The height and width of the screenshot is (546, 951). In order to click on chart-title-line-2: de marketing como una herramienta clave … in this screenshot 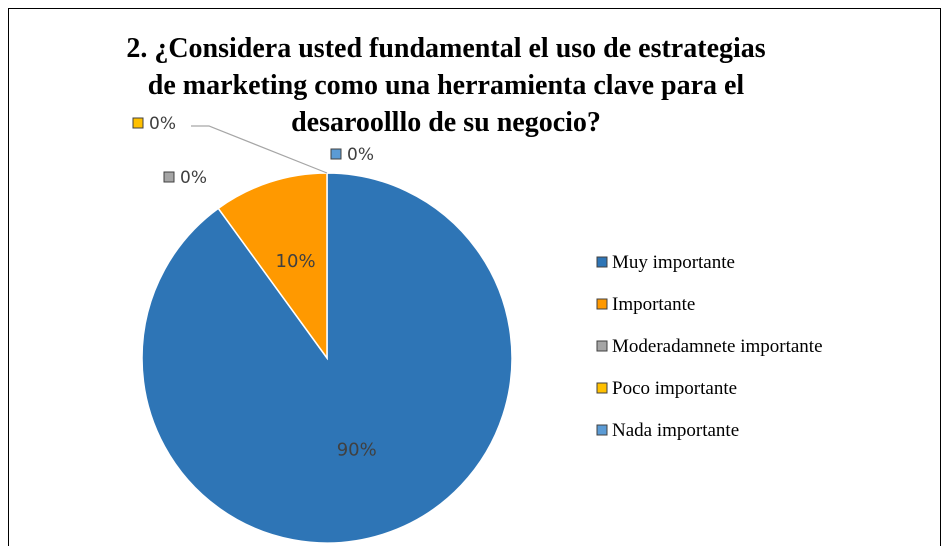, I will do `click(446, 85)`.